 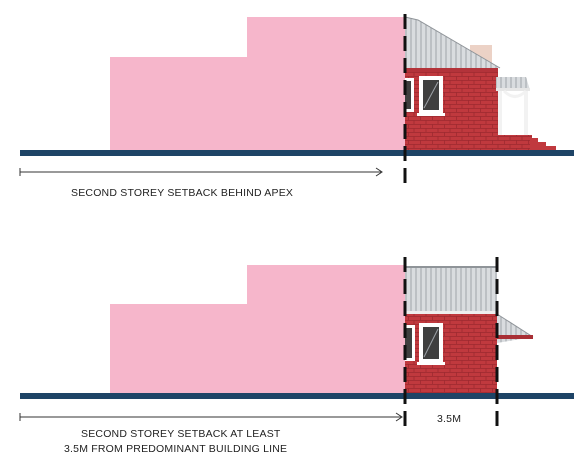 I want to click on setback-caption-line-1: SECOND STOREY SETBACK AT LEAST, so click(x=181, y=434).